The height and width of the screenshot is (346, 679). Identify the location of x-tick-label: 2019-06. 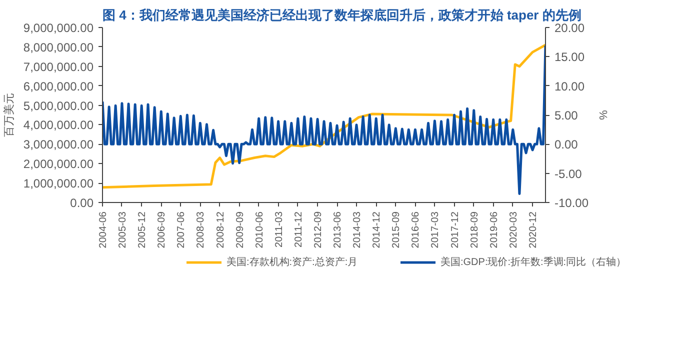
(494, 229).